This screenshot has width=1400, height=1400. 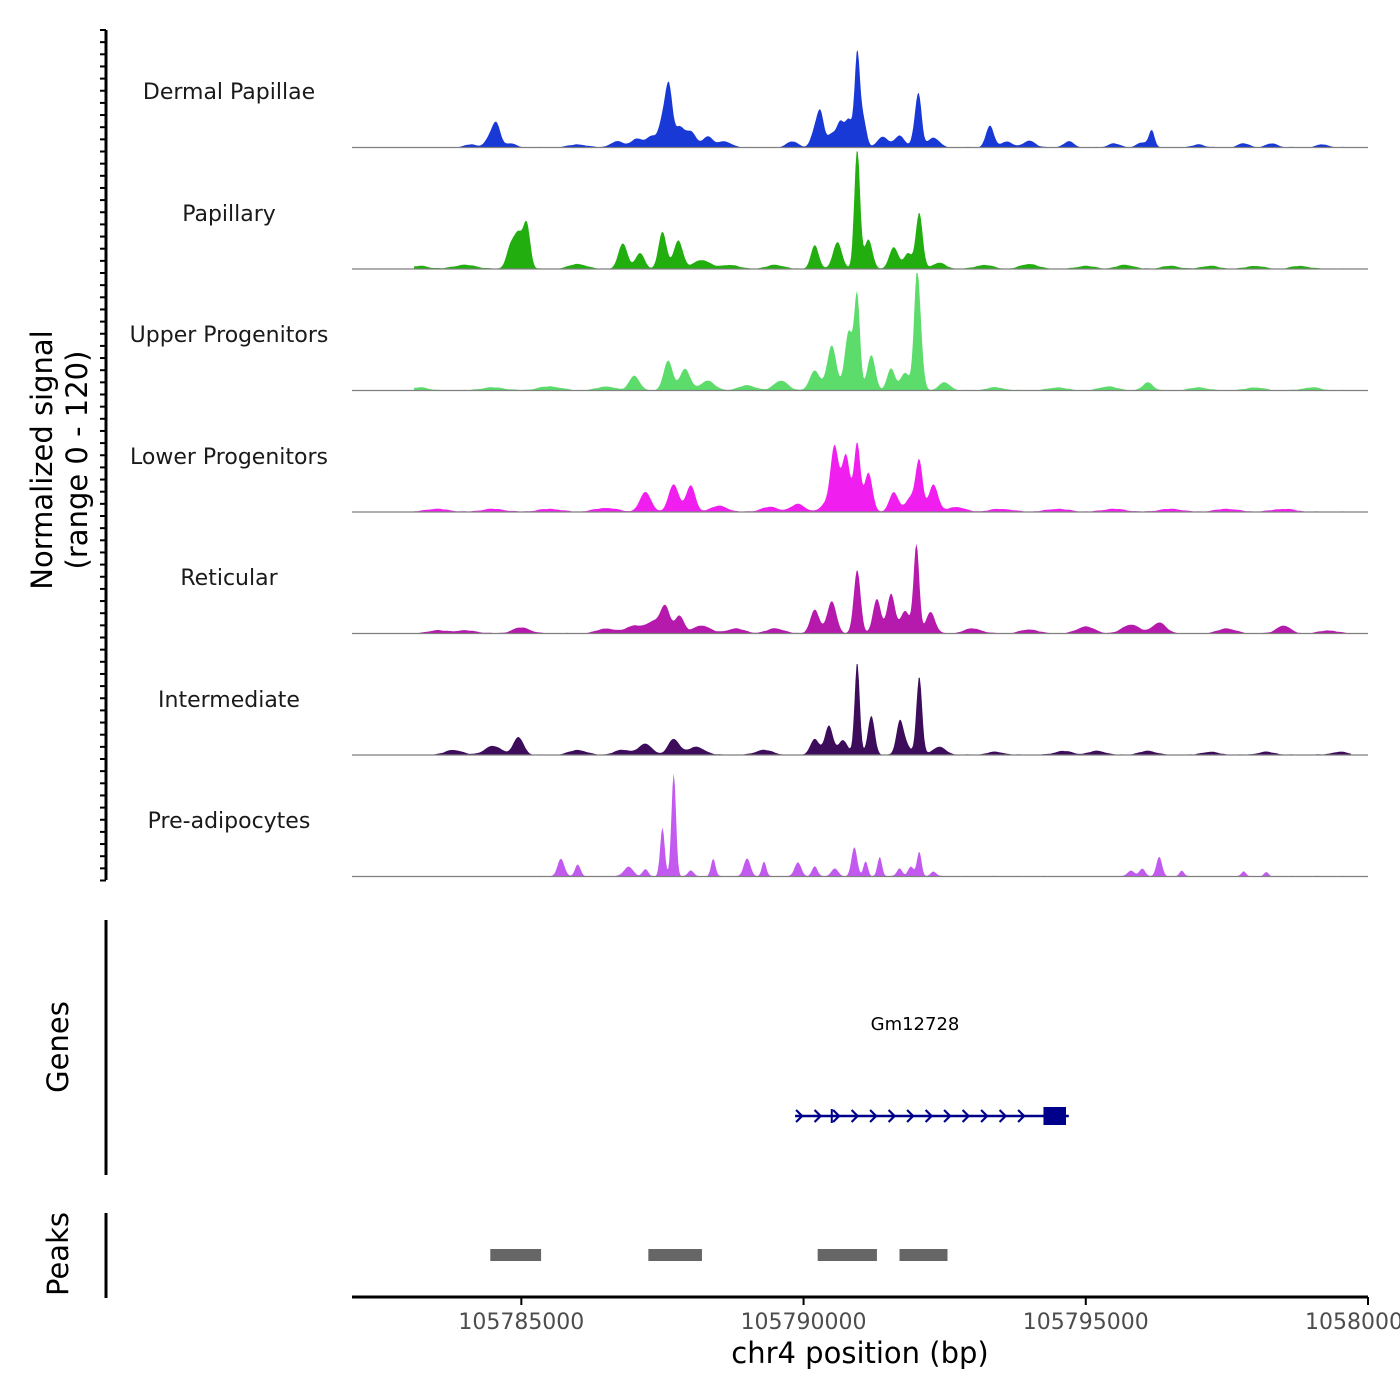 What do you see at coordinates (77, 460) in the screenshot?
I see `coverage-axis-title-line2: (range 0 - 120)` at bounding box center [77, 460].